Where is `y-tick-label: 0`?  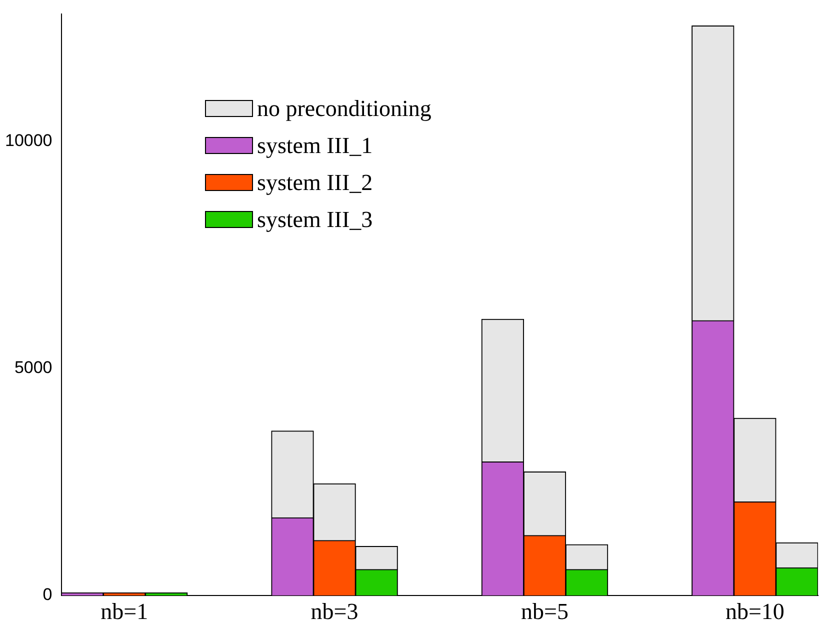 y-tick-label: 0 is located at coordinates (47, 594).